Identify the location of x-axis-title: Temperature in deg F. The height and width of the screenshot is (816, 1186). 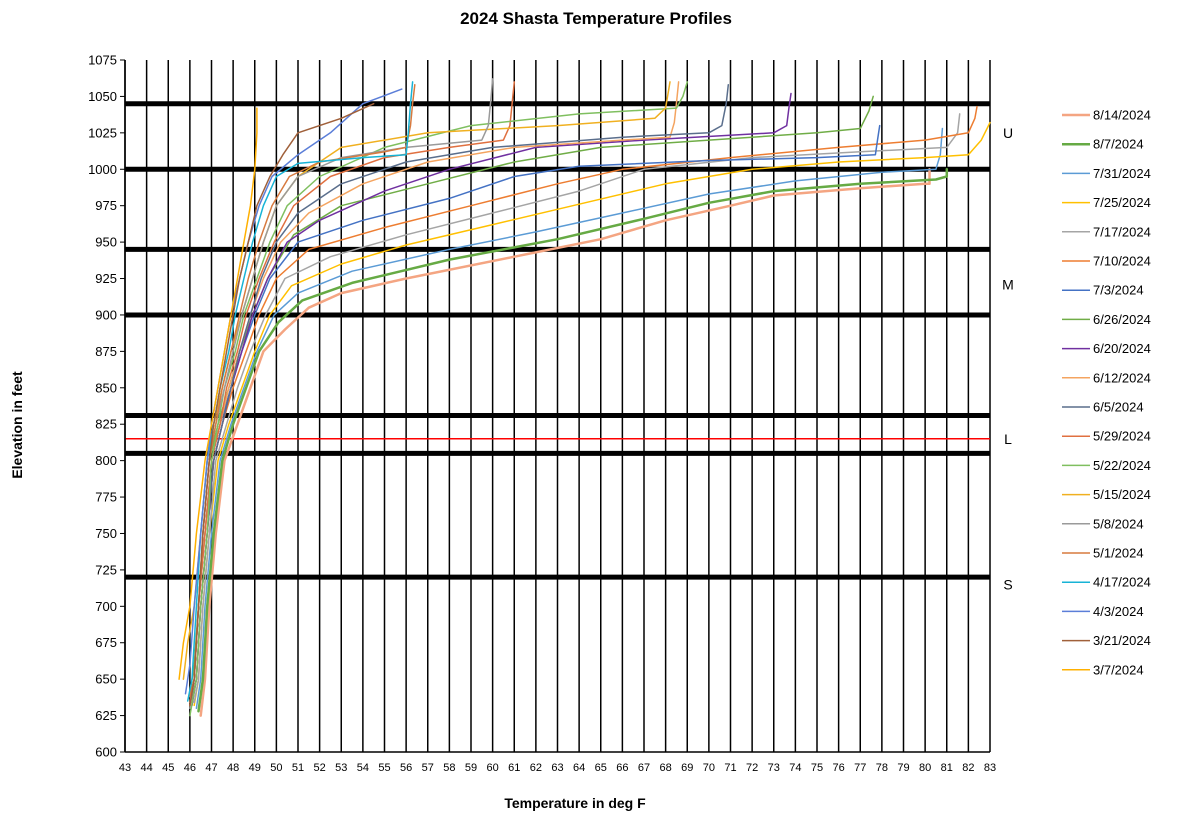
(575, 803).